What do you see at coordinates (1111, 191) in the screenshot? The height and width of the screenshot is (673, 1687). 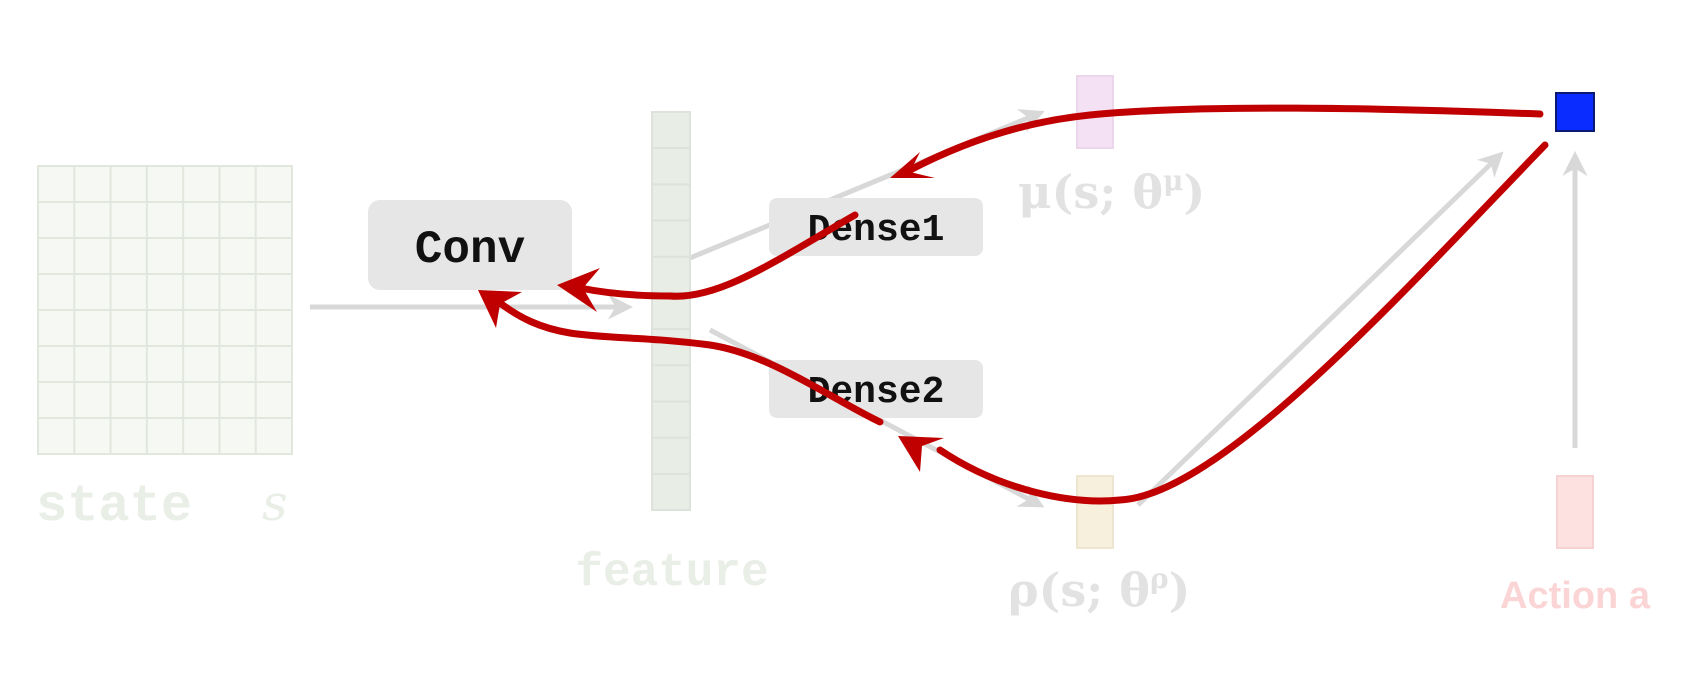 I see `mu-label: μ(s; θμ)` at bounding box center [1111, 191].